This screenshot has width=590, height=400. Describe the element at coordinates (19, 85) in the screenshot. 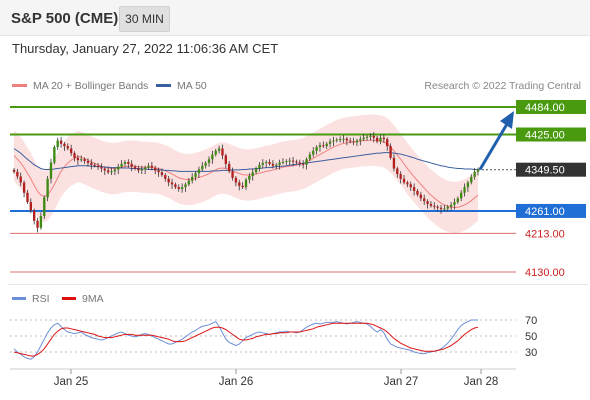

I see `ma20-swatch` at that location.